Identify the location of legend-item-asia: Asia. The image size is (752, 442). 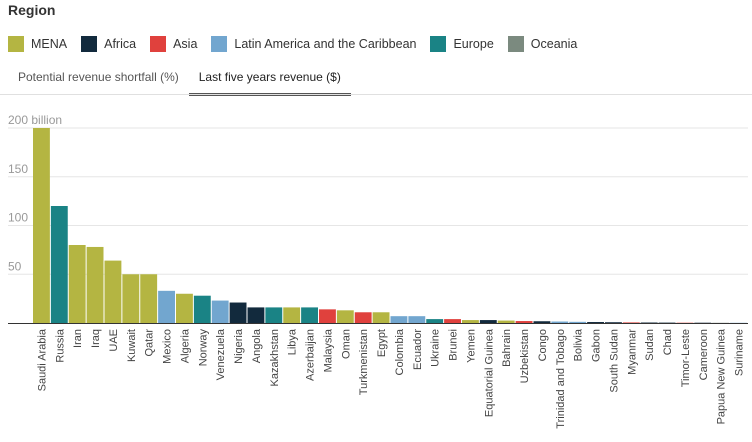
(173, 44).